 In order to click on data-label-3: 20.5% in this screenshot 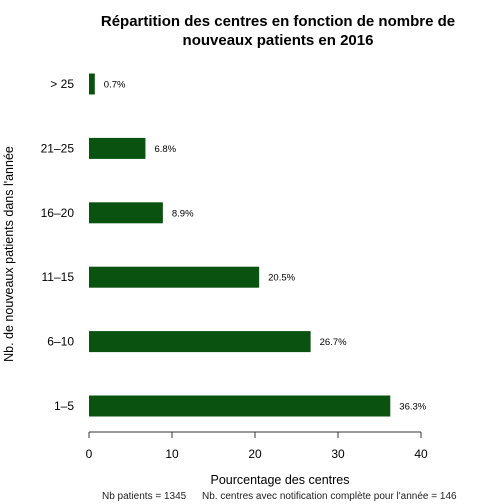, I will do `click(281, 278)`.